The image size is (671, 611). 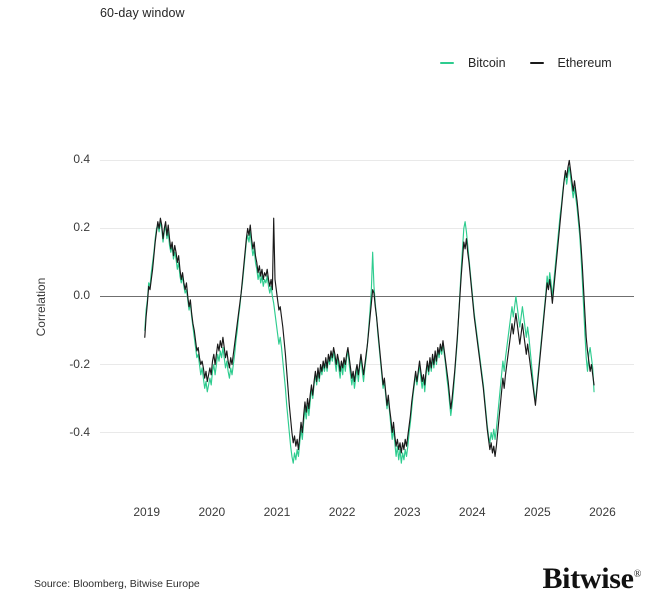 I want to click on brand-name: Bitwise, so click(x=588, y=578).